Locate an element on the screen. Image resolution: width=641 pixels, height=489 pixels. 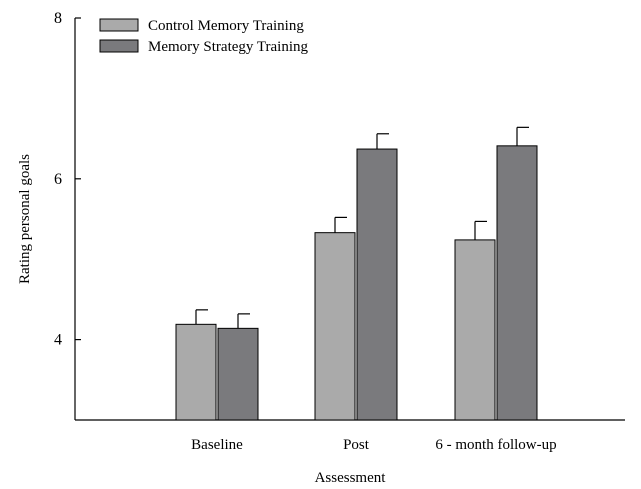
y-ticks: 4 6 8 is located at coordinates (67, 179).